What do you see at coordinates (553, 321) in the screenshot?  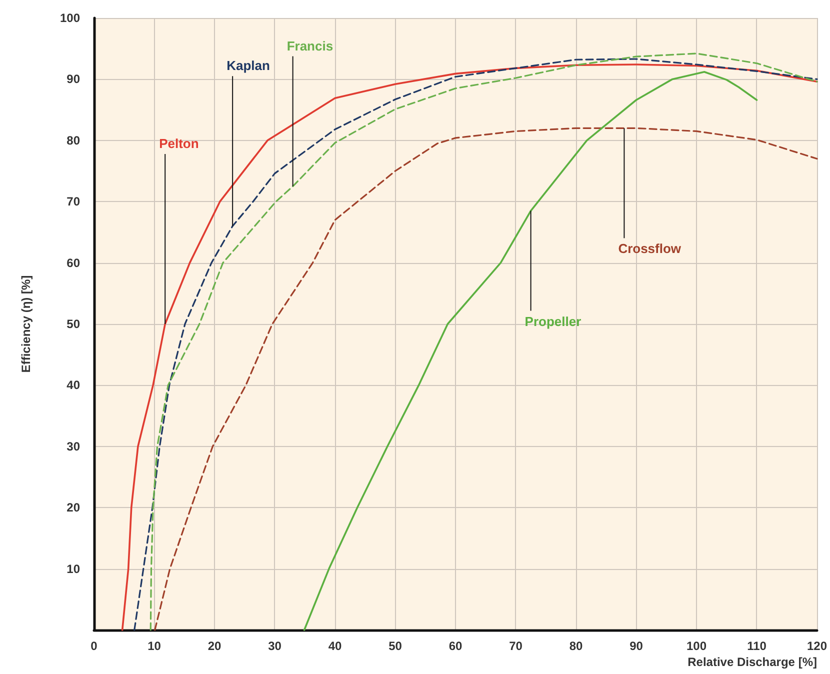 I see `text: Propeller` at bounding box center [553, 321].